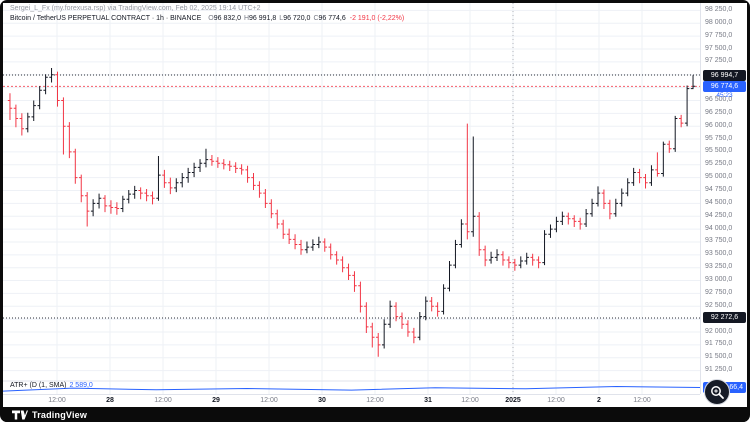 The image size is (750, 422). I want to click on zoom-button, so click(717, 392).